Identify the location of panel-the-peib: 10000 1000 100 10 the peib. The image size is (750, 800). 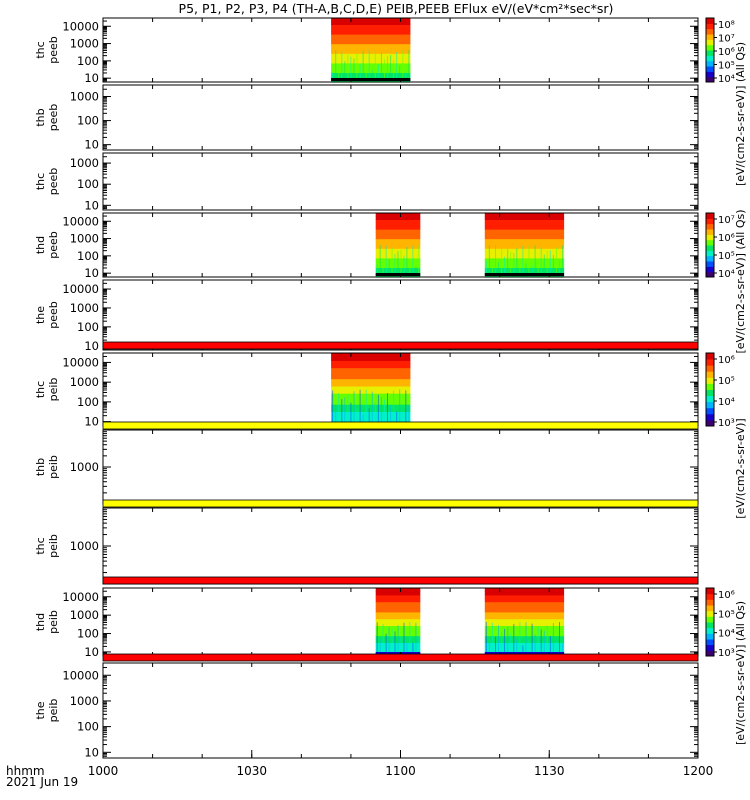
(366, 710).